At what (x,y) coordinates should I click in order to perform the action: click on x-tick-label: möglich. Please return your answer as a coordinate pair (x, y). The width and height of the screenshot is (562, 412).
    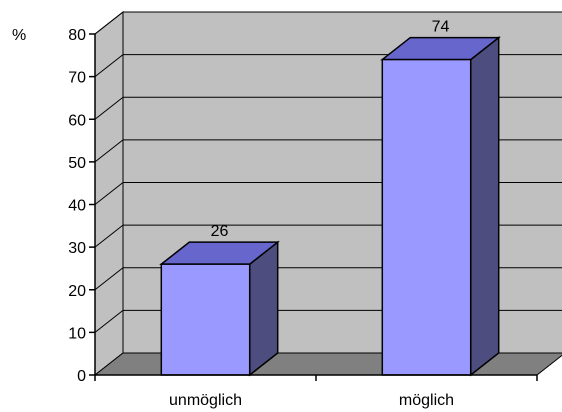
    Looking at the image, I should click on (426, 400).